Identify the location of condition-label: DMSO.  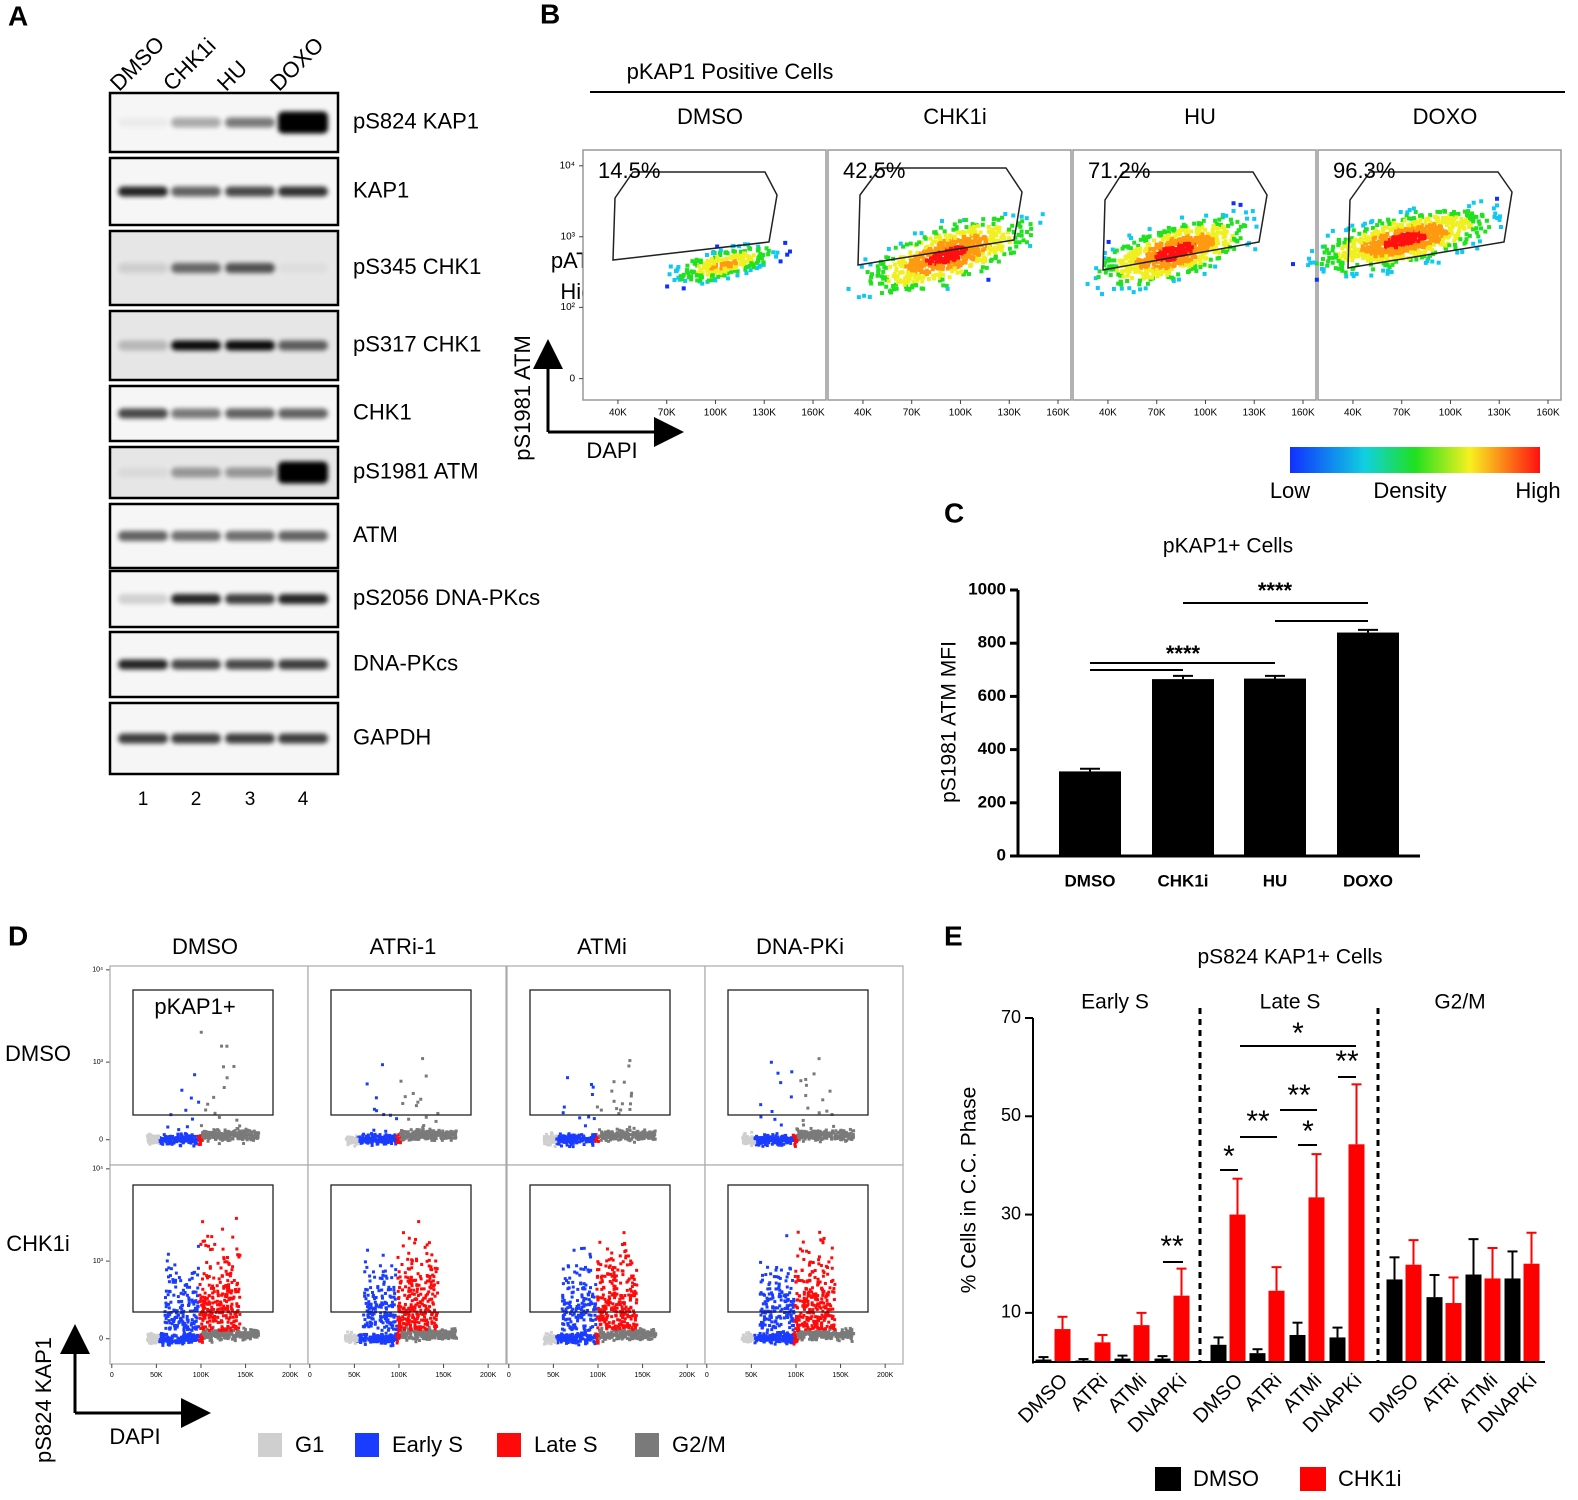
(710, 116).